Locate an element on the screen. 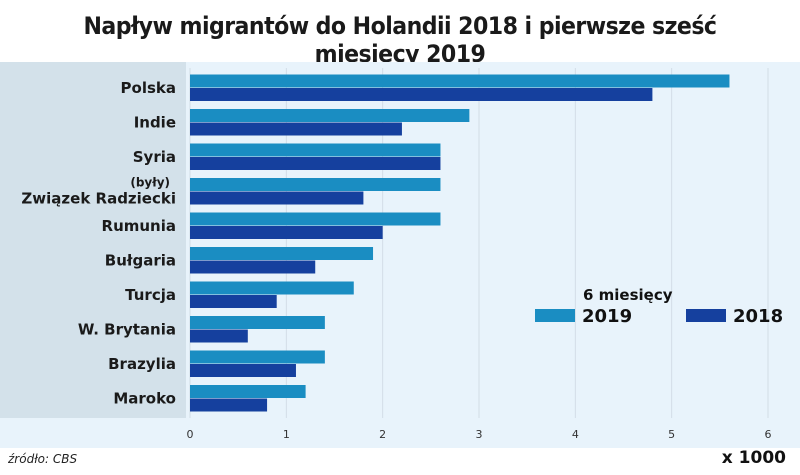 The width and height of the screenshot is (800, 475). legend-note: 6 miesięcy is located at coordinates (628, 295).